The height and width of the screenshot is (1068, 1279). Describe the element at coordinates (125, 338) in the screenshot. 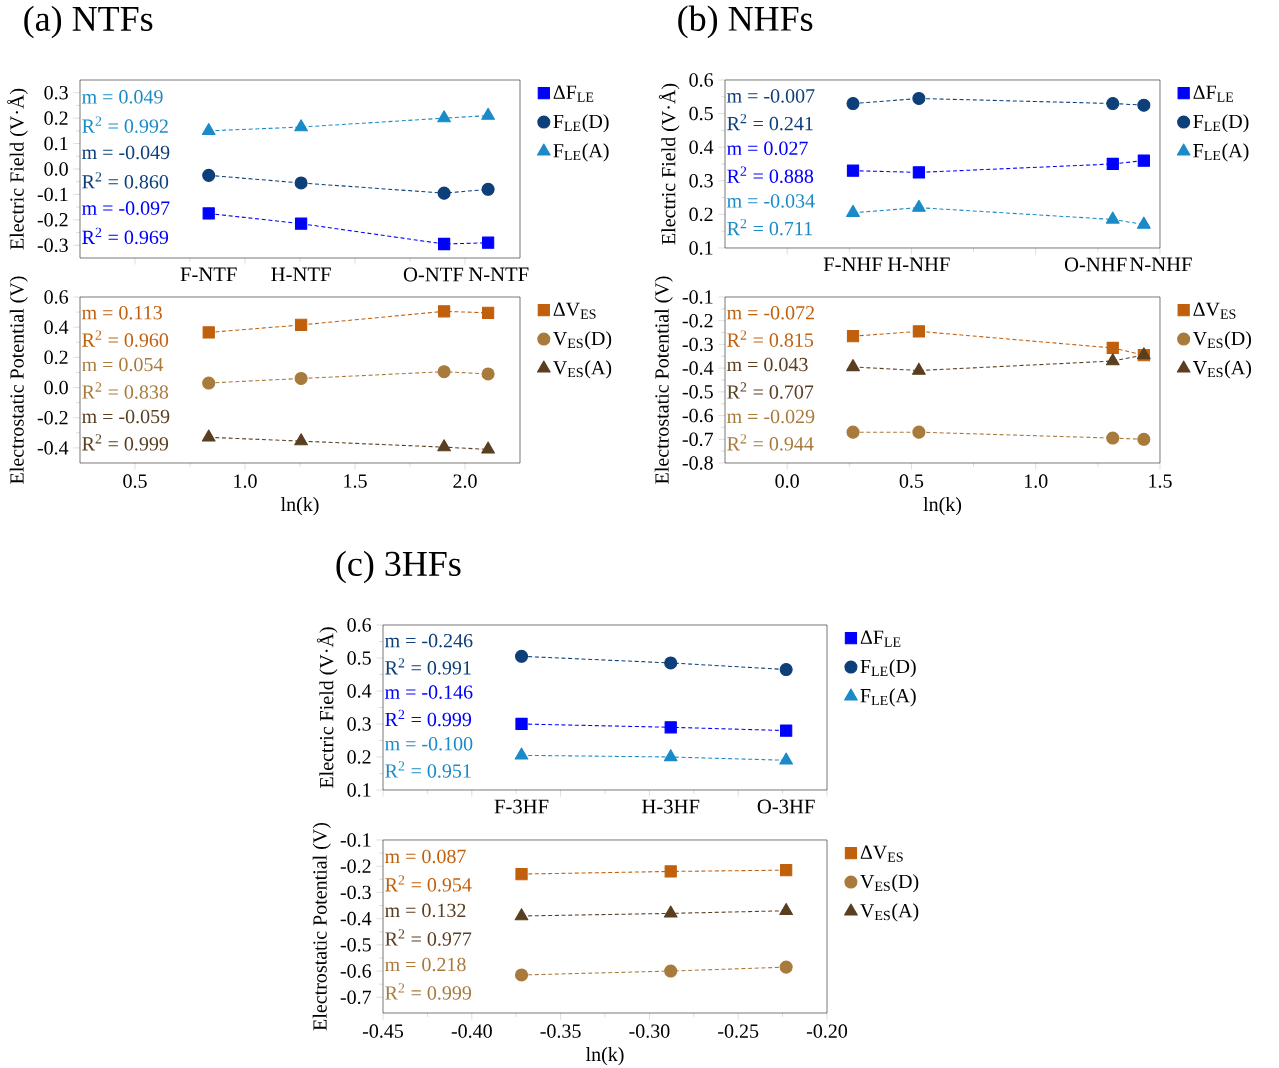

I see `annotation: R$^{2}$ = 0.960` at that location.